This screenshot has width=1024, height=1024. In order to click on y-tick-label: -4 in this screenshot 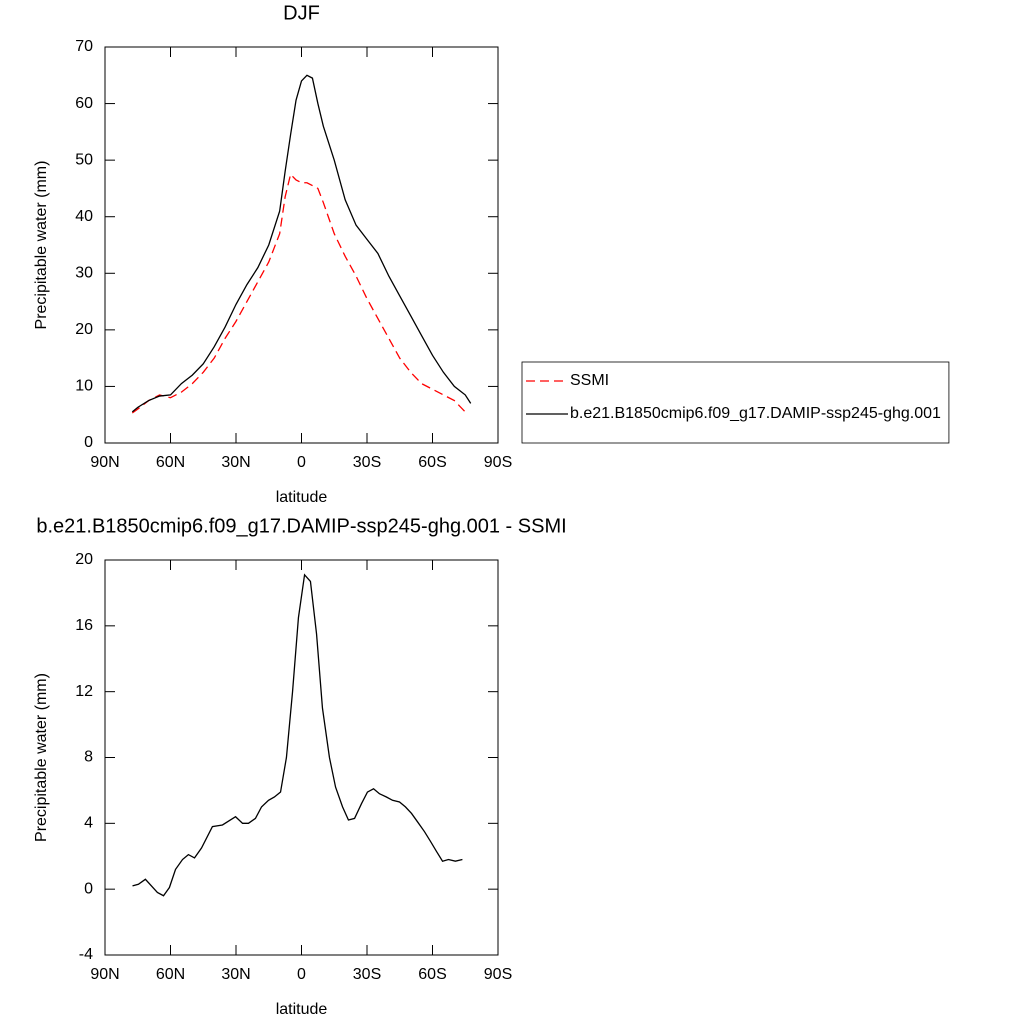, I will do `click(86, 954)`.